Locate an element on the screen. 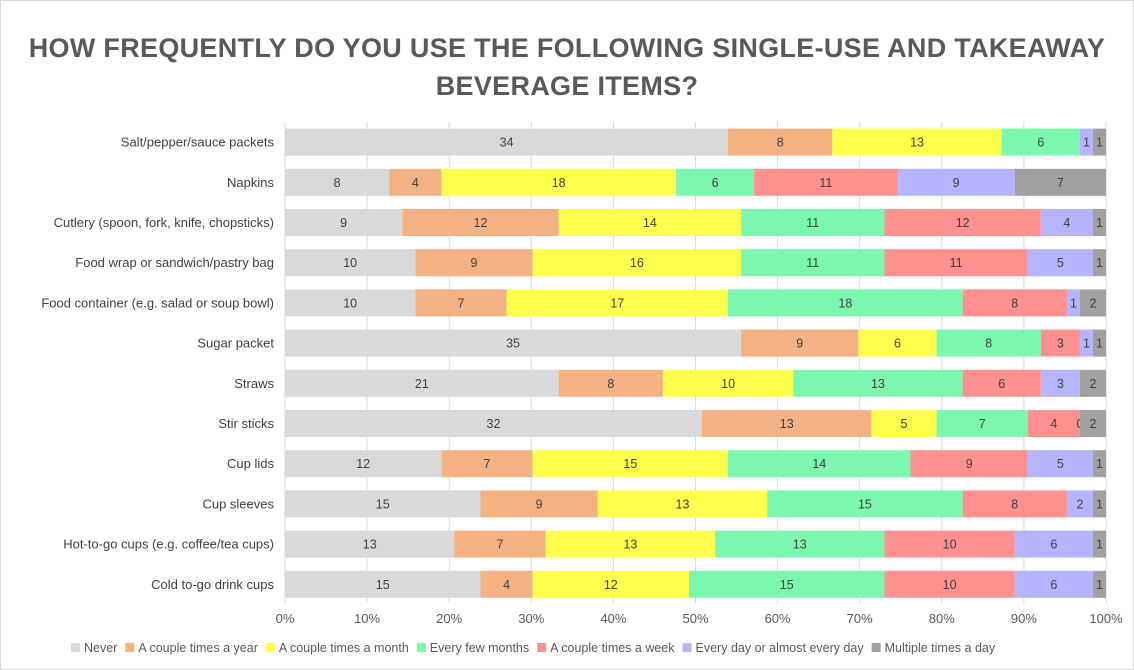 The height and width of the screenshot is (670, 1134). legend-label: A couple times a year is located at coordinates (198, 648).